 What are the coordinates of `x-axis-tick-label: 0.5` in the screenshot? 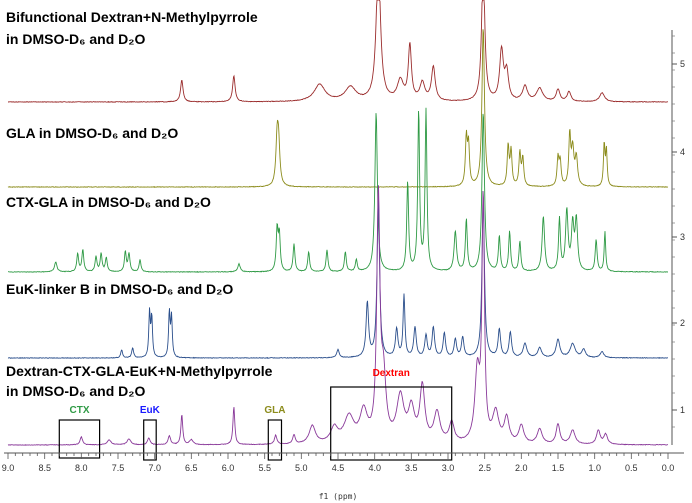 It's located at (631, 468).